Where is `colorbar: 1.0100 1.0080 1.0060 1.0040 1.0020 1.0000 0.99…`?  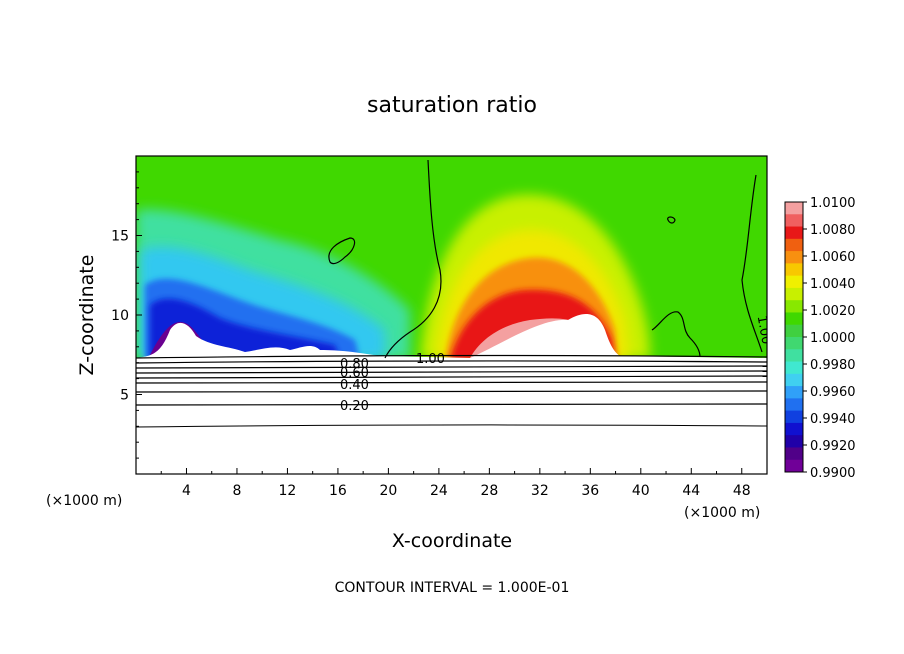 colorbar: 1.0100 1.0080 1.0060 1.0040 1.0020 1.0000 0.99… is located at coordinates (820, 338).